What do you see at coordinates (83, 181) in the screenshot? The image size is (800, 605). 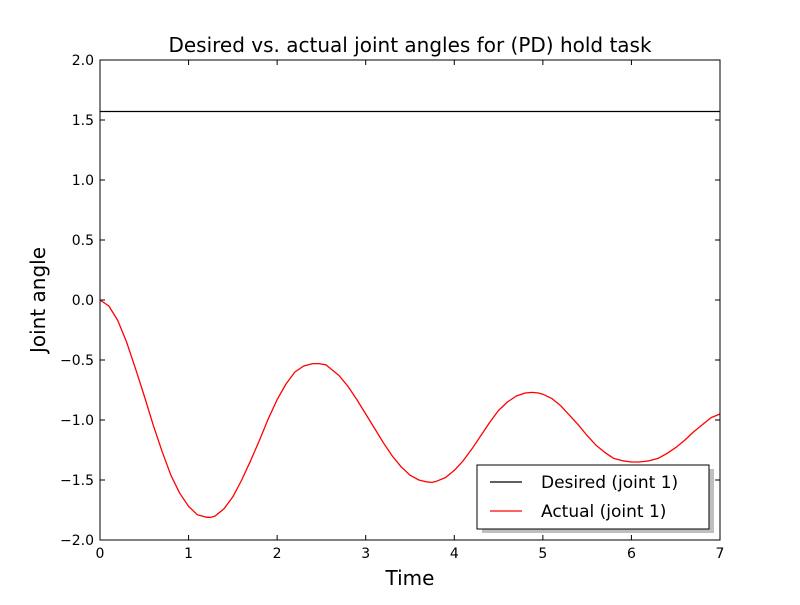 I see `y-tick-label: 1.0` at bounding box center [83, 181].